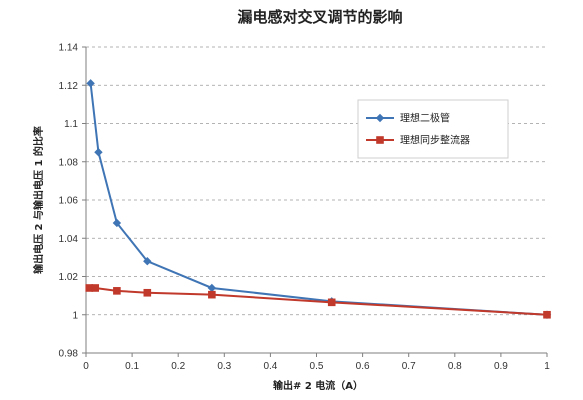 Image resolution: width=583 pixels, height=400 pixels. Describe the element at coordinates (547, 366) in the screenshot. I see `x-tick-label: 1` at that location.